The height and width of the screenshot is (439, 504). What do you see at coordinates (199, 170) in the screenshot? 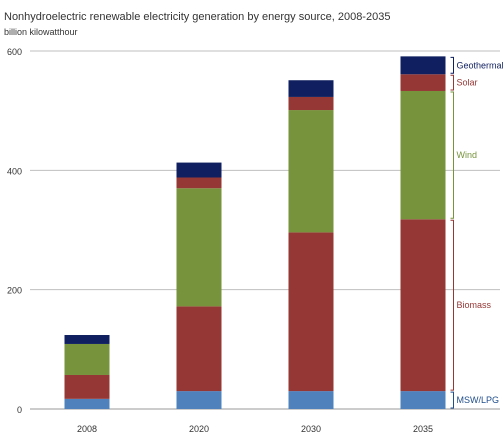
I see `bar-segment-geothermal-2020` at bounding box center [199, 170].